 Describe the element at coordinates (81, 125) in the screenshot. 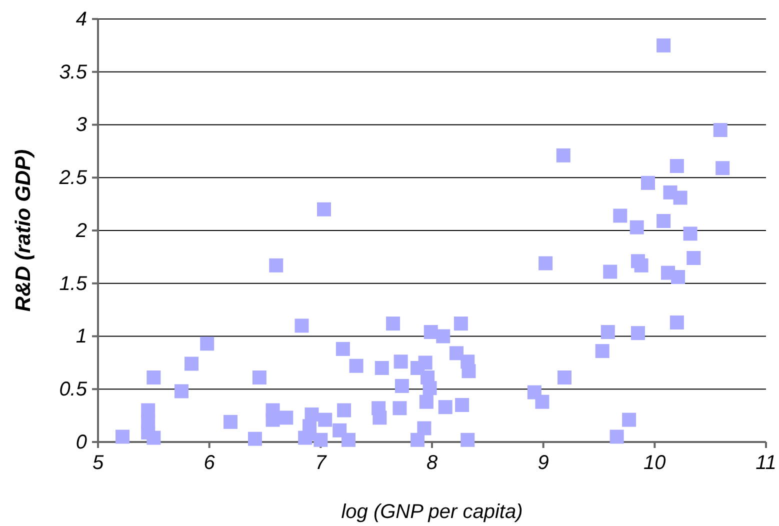

I see `y-tick-label: 3` at that location.